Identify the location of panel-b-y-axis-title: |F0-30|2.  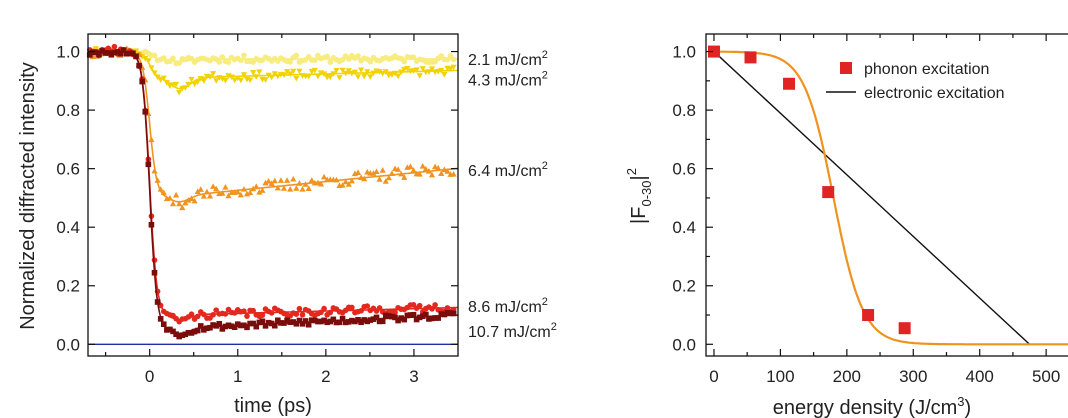
(639, 196).